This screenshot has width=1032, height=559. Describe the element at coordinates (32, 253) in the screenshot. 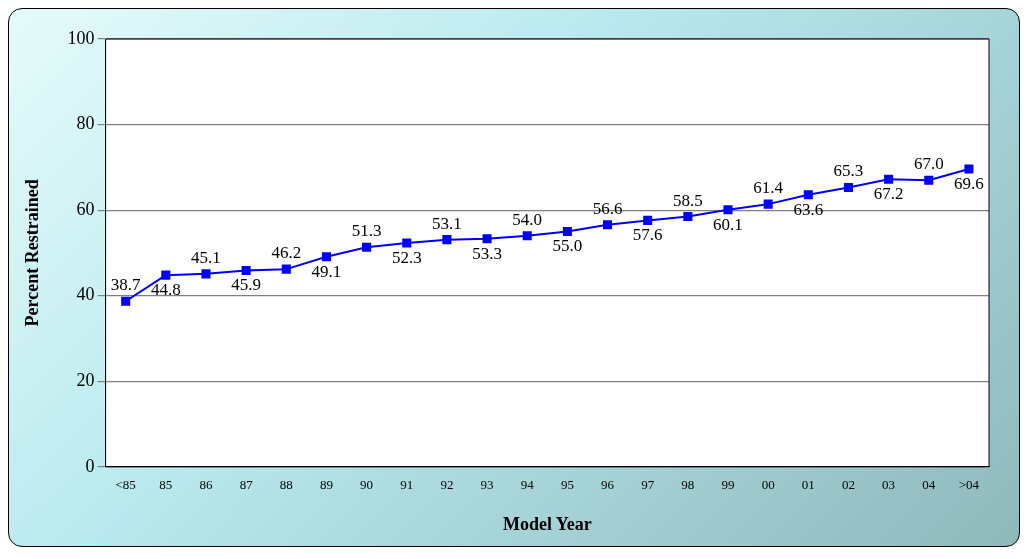

I see `y-axis-title: Percent Restrained` at that location.